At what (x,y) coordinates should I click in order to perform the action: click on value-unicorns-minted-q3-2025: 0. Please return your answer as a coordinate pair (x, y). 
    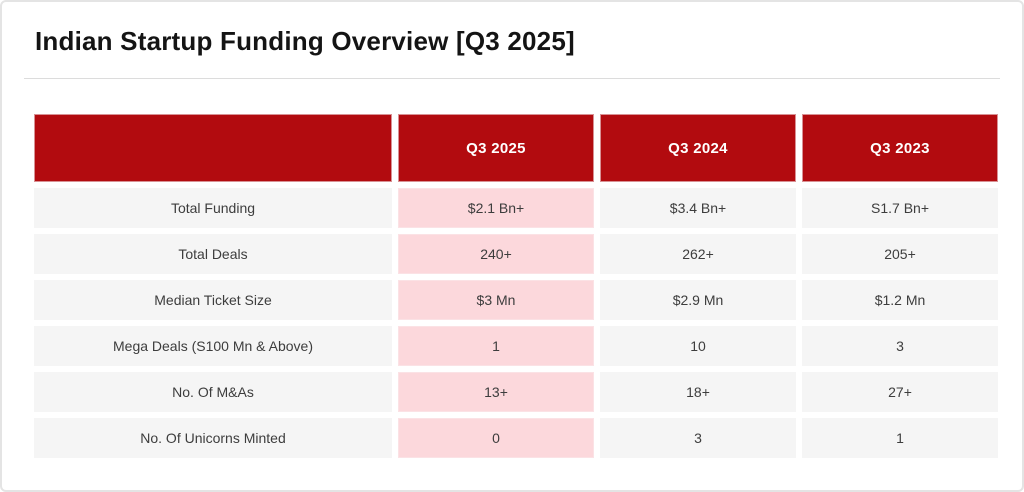
    Looking at the image, I should click on (496, 438).